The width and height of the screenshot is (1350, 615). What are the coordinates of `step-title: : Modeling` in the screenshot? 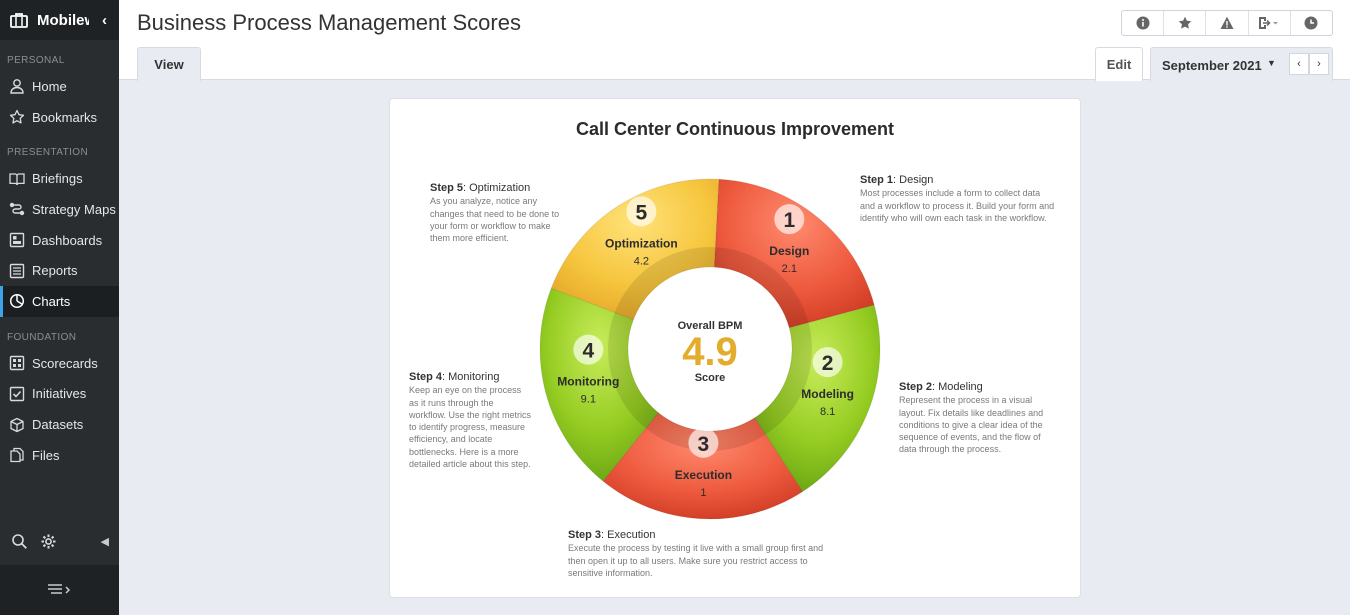 It's located at (957, 387).